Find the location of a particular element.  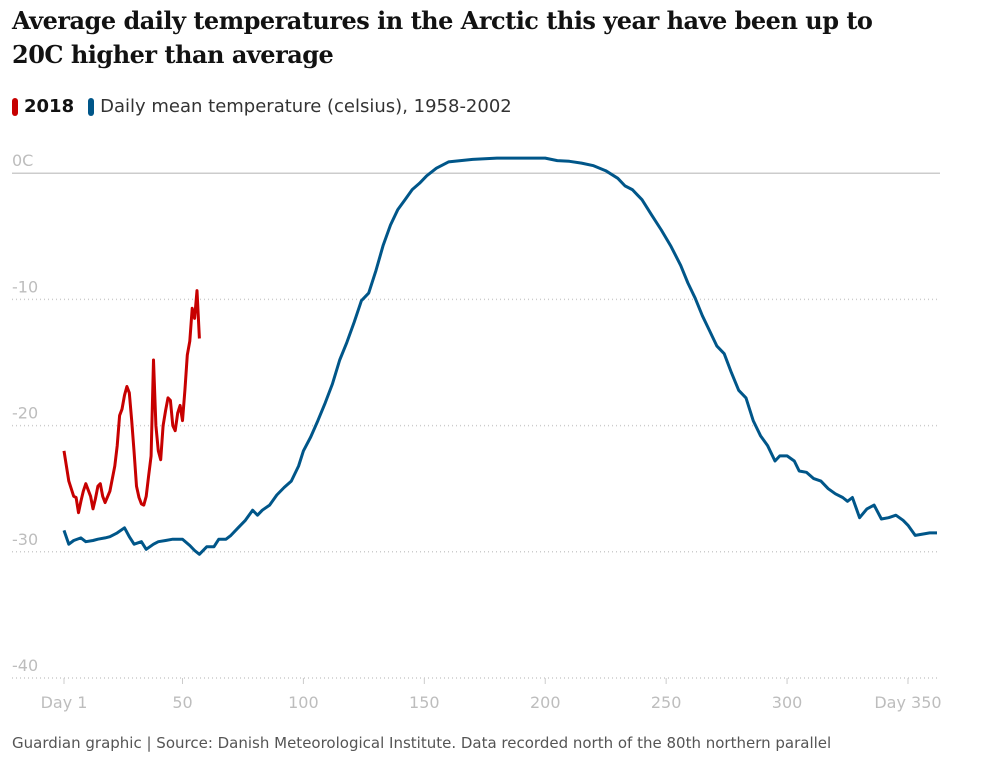

legend-item: 2018 is located at coordinates (43, 106).